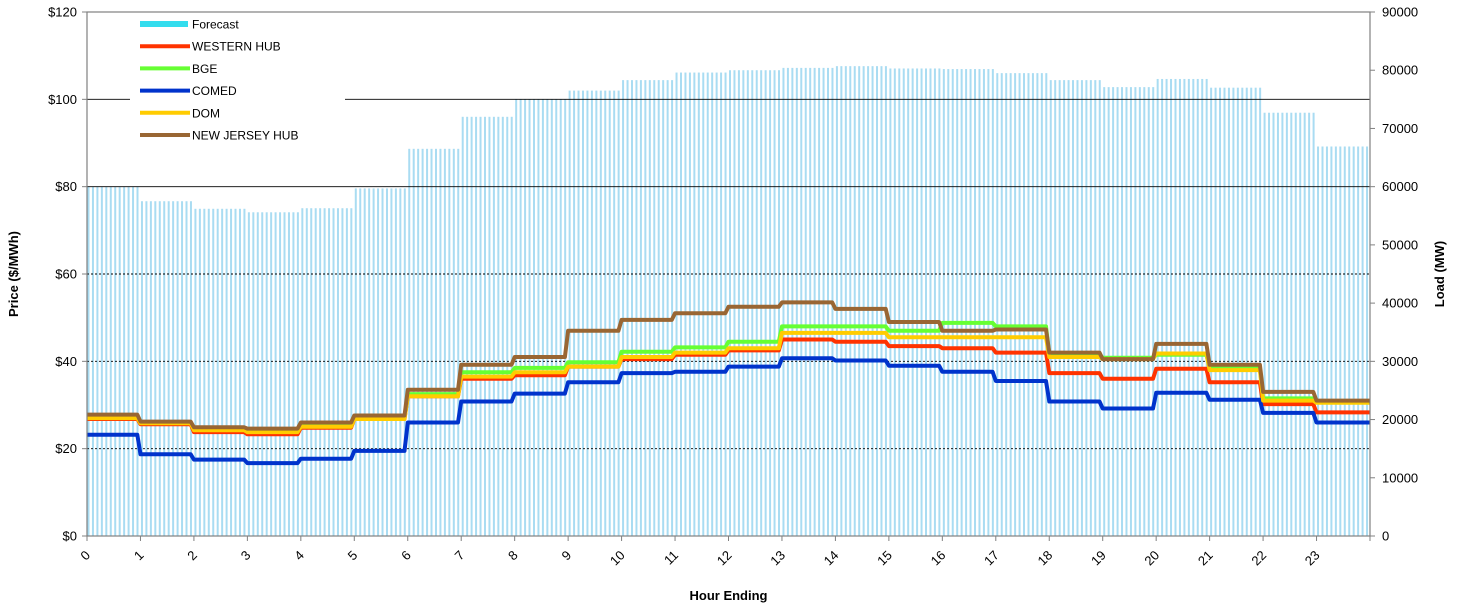 This screenshot has height=608, width=1463. What do you see at coordinates (192, 556) in the screenshot?
I see `x-tick-label: 2` at bounding box center [192, 556].